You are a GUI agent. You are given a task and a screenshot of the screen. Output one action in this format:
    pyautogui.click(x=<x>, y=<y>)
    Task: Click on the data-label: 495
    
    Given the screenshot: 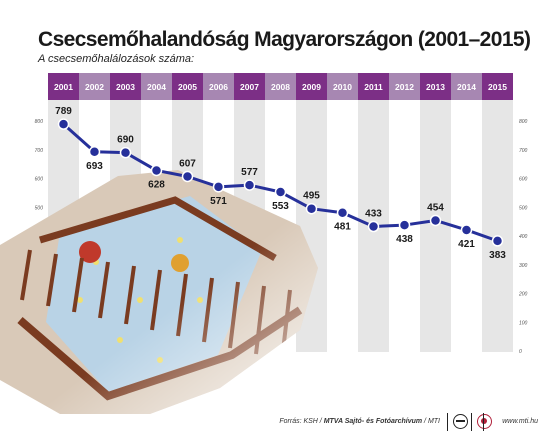 What is the action you would take?
    pyautogui.click(x=311, y=196)
    